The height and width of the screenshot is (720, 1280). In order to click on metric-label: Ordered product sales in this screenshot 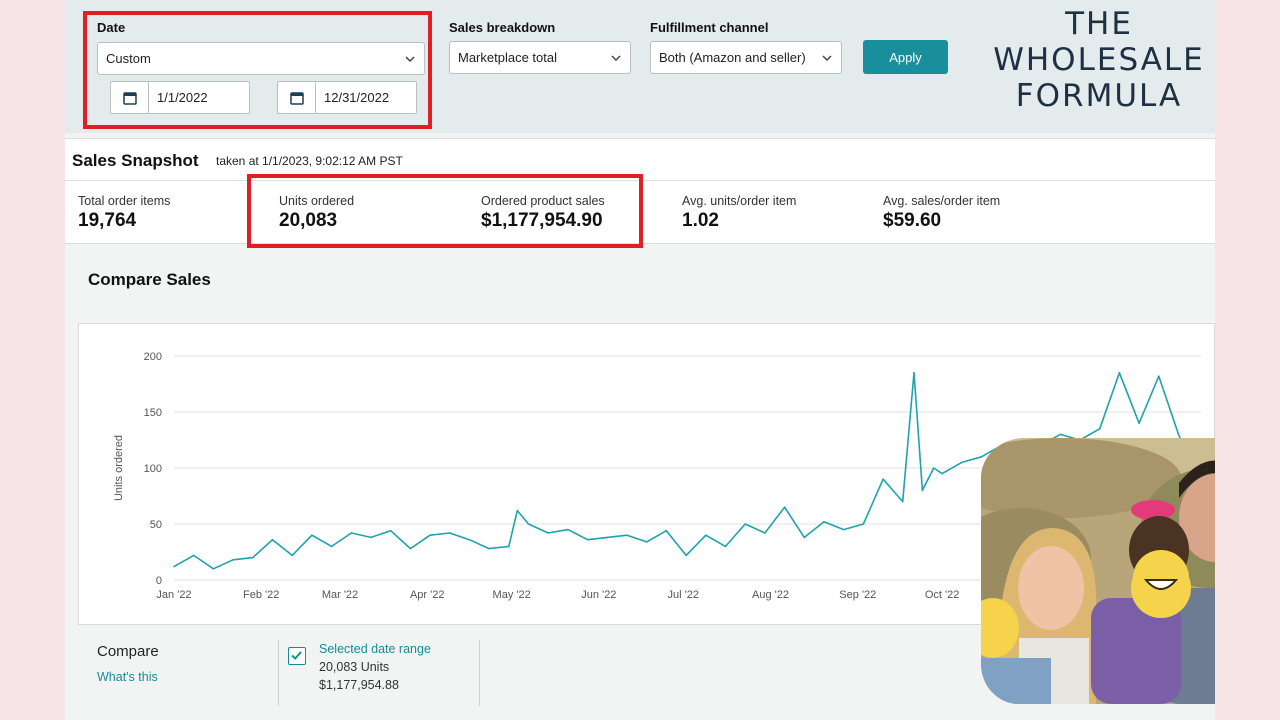, I will do `click(543, 201)`.